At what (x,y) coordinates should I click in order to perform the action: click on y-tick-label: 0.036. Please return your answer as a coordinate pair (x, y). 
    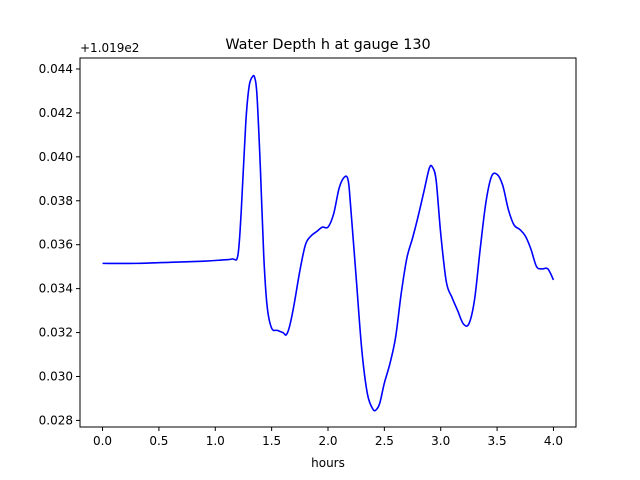
    Looking at the image, I should click on (56, 245).